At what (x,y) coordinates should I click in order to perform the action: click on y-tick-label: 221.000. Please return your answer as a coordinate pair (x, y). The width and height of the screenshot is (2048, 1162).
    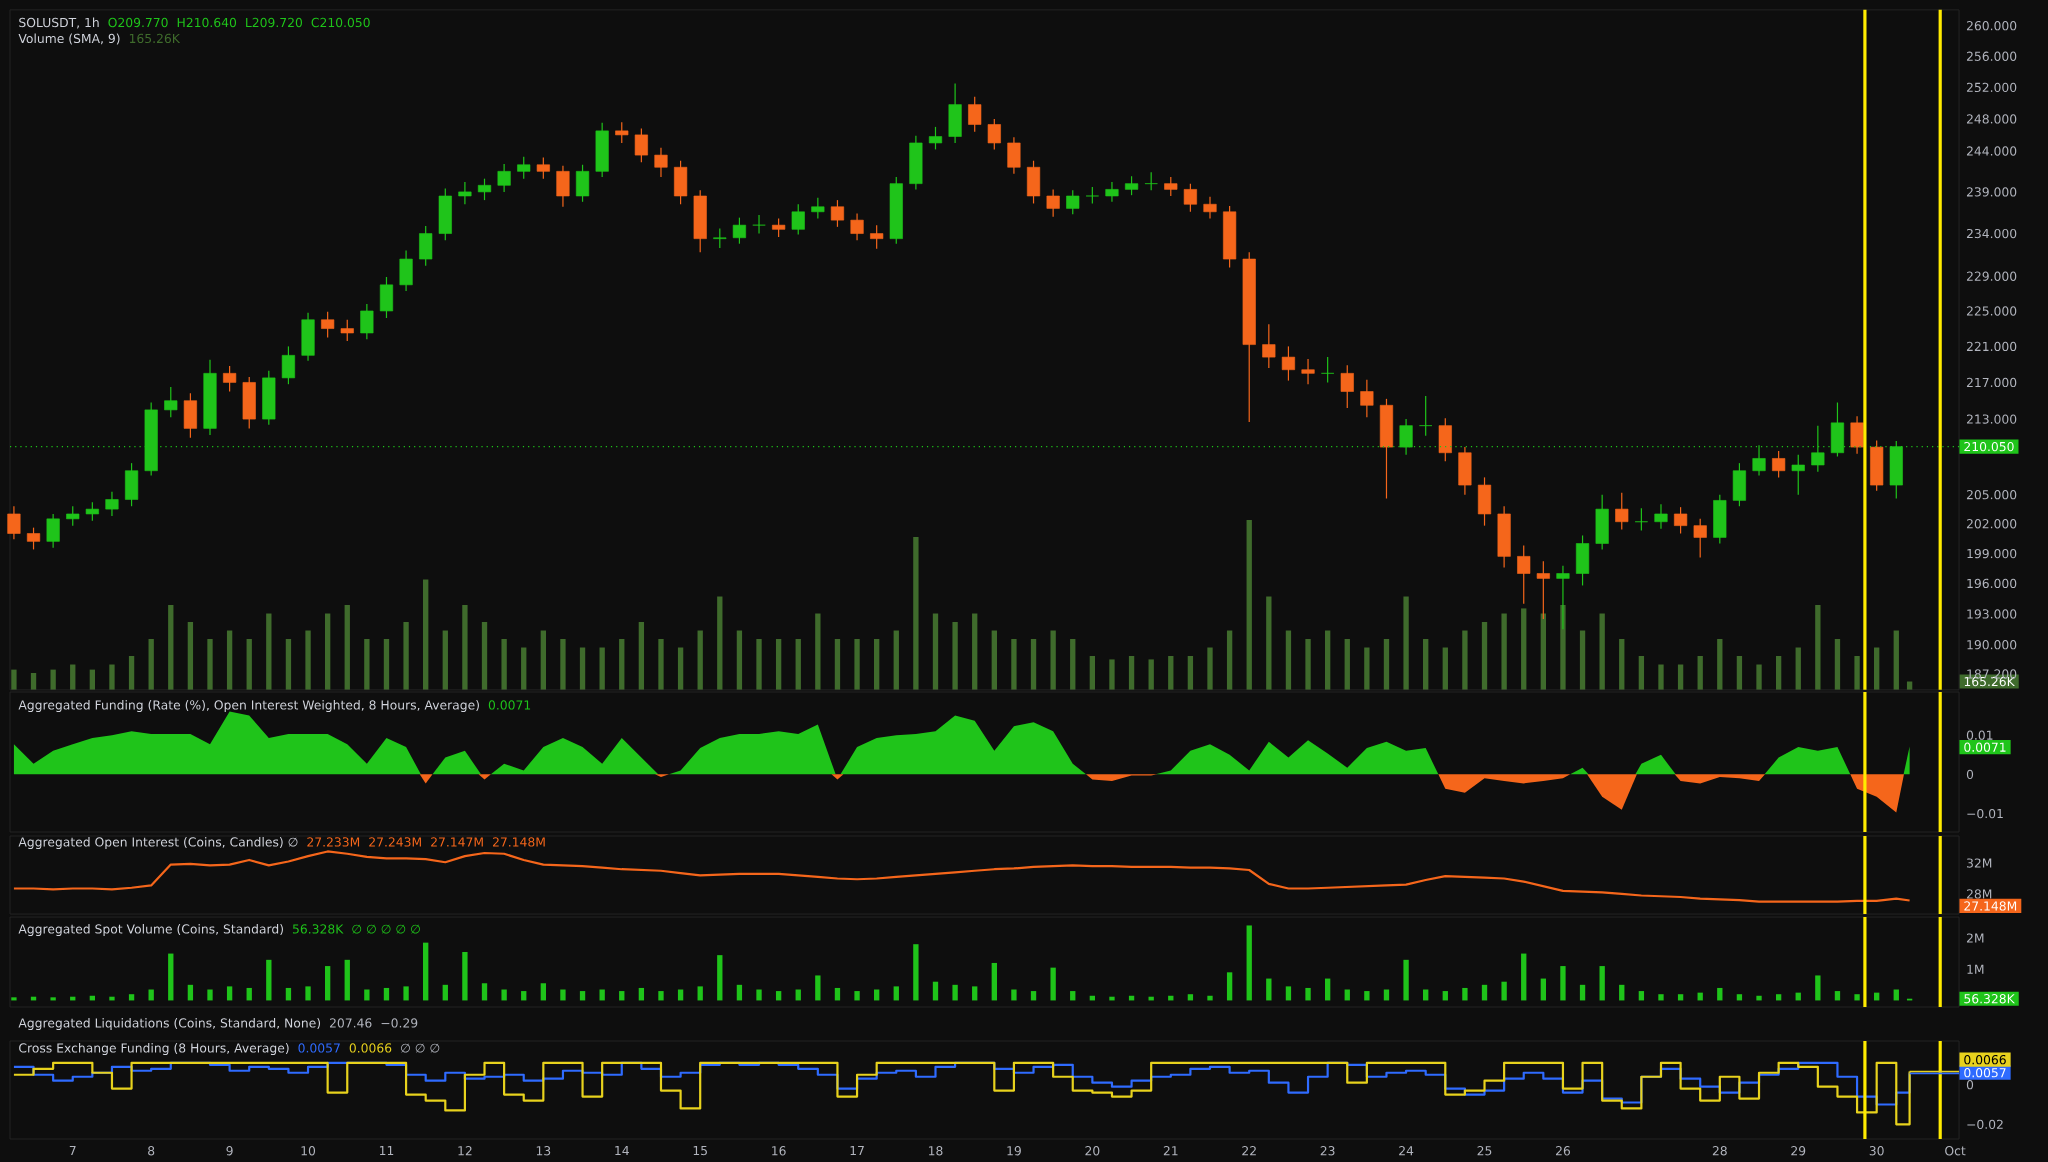
    Looking at the image, I should click on (1991, 346).